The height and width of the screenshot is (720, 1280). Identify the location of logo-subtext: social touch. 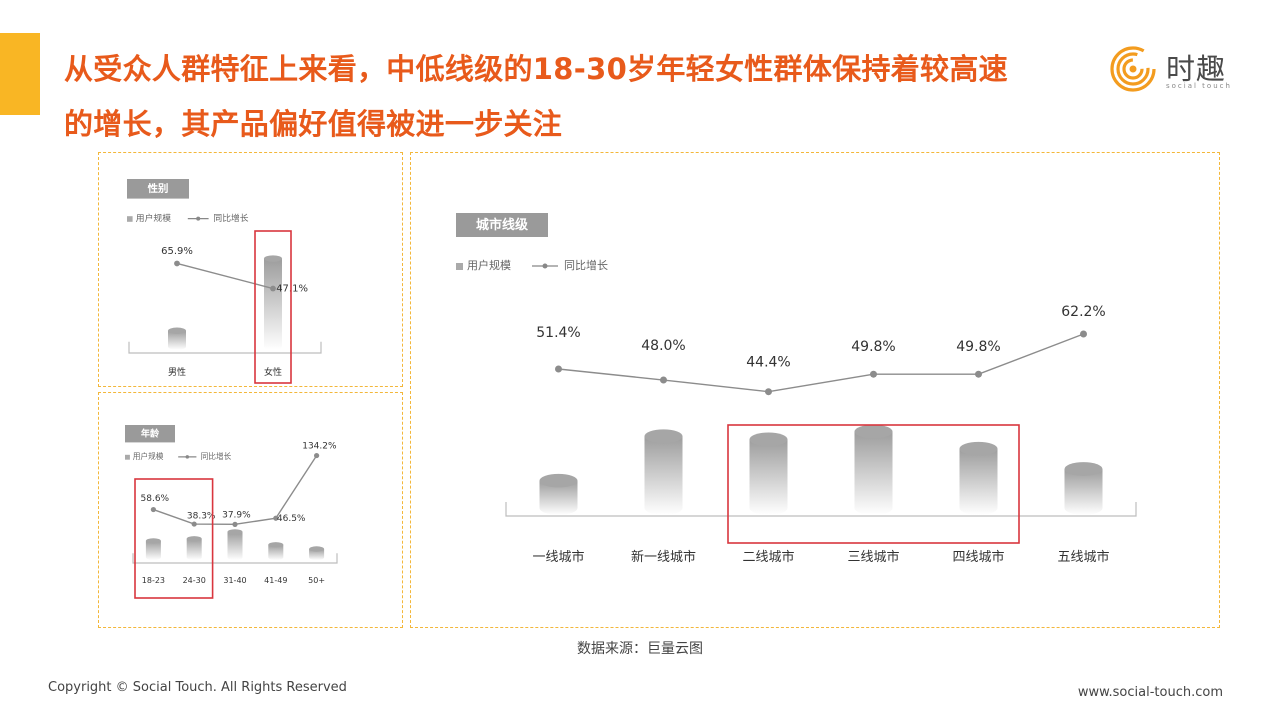
(1199, 86).